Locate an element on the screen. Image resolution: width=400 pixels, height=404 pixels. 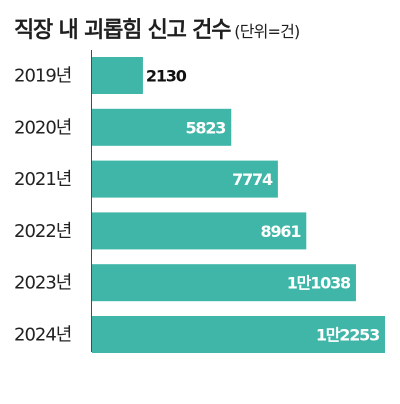
value-label: 8961 is located at coordinates (281, 231).